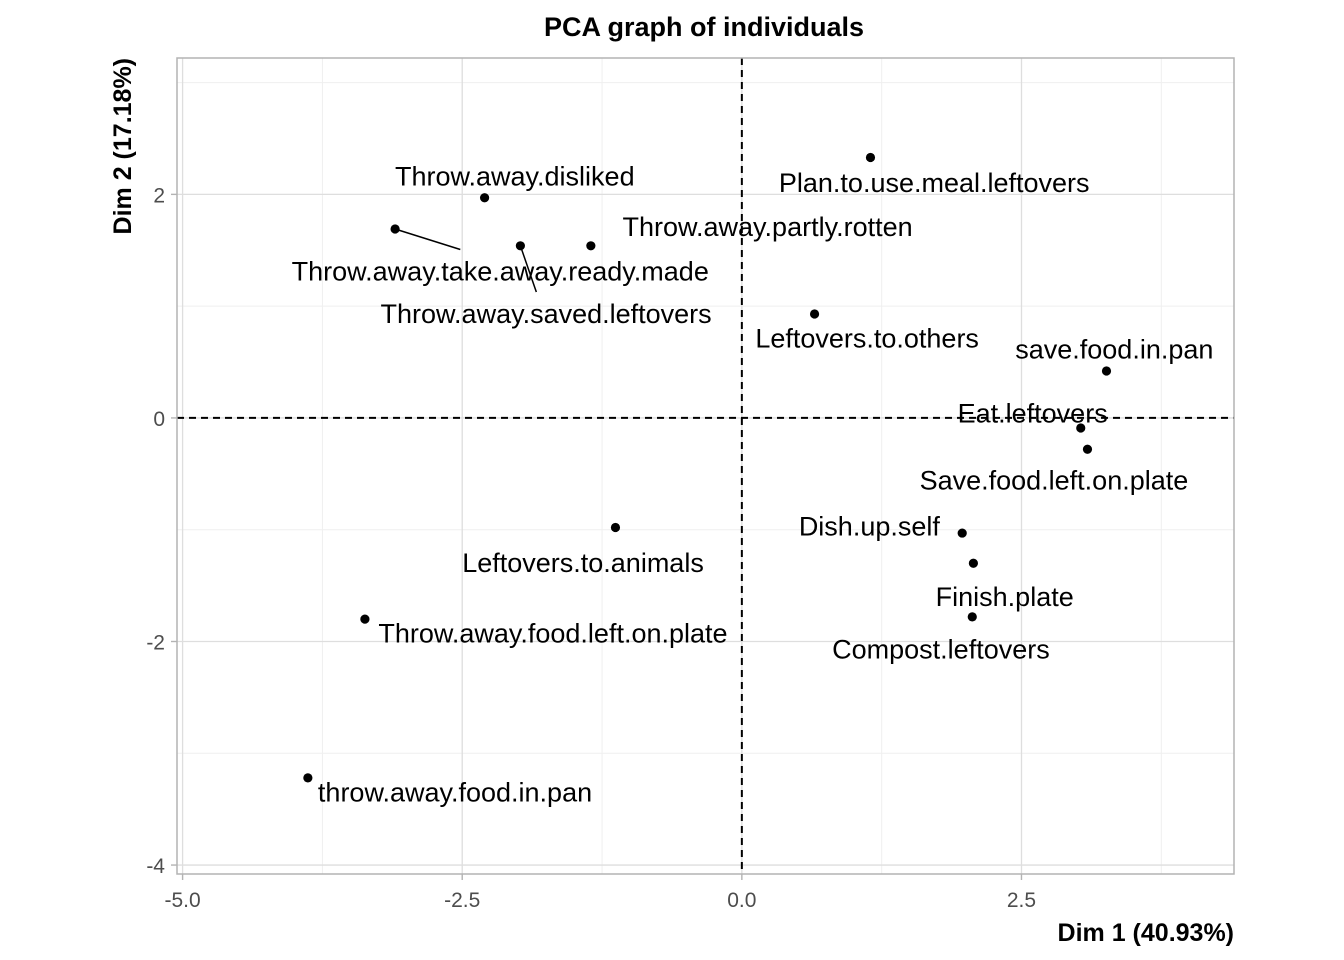 The width and height of the screenshot is (1344, 960). What do you see at coordinates (934, 183) in the screenshot?
I see `point-label: Plan.to.use.meal.leftovers` at bounding box center [934, 183].